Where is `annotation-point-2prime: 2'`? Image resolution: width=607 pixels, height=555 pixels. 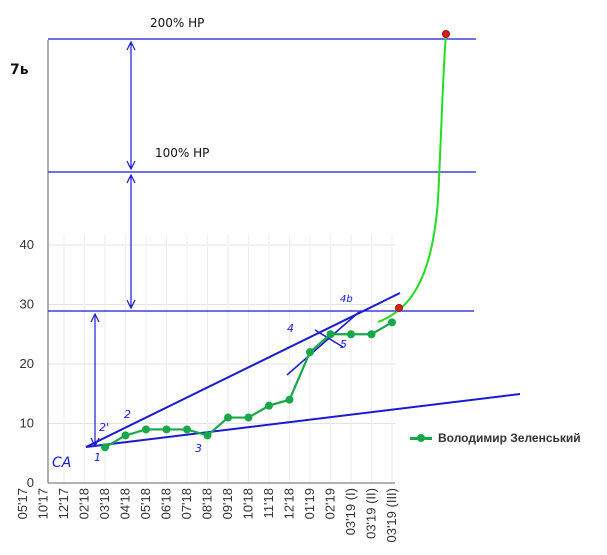 annotation-point-2prime: 2' is located at coordinates (104, 427).